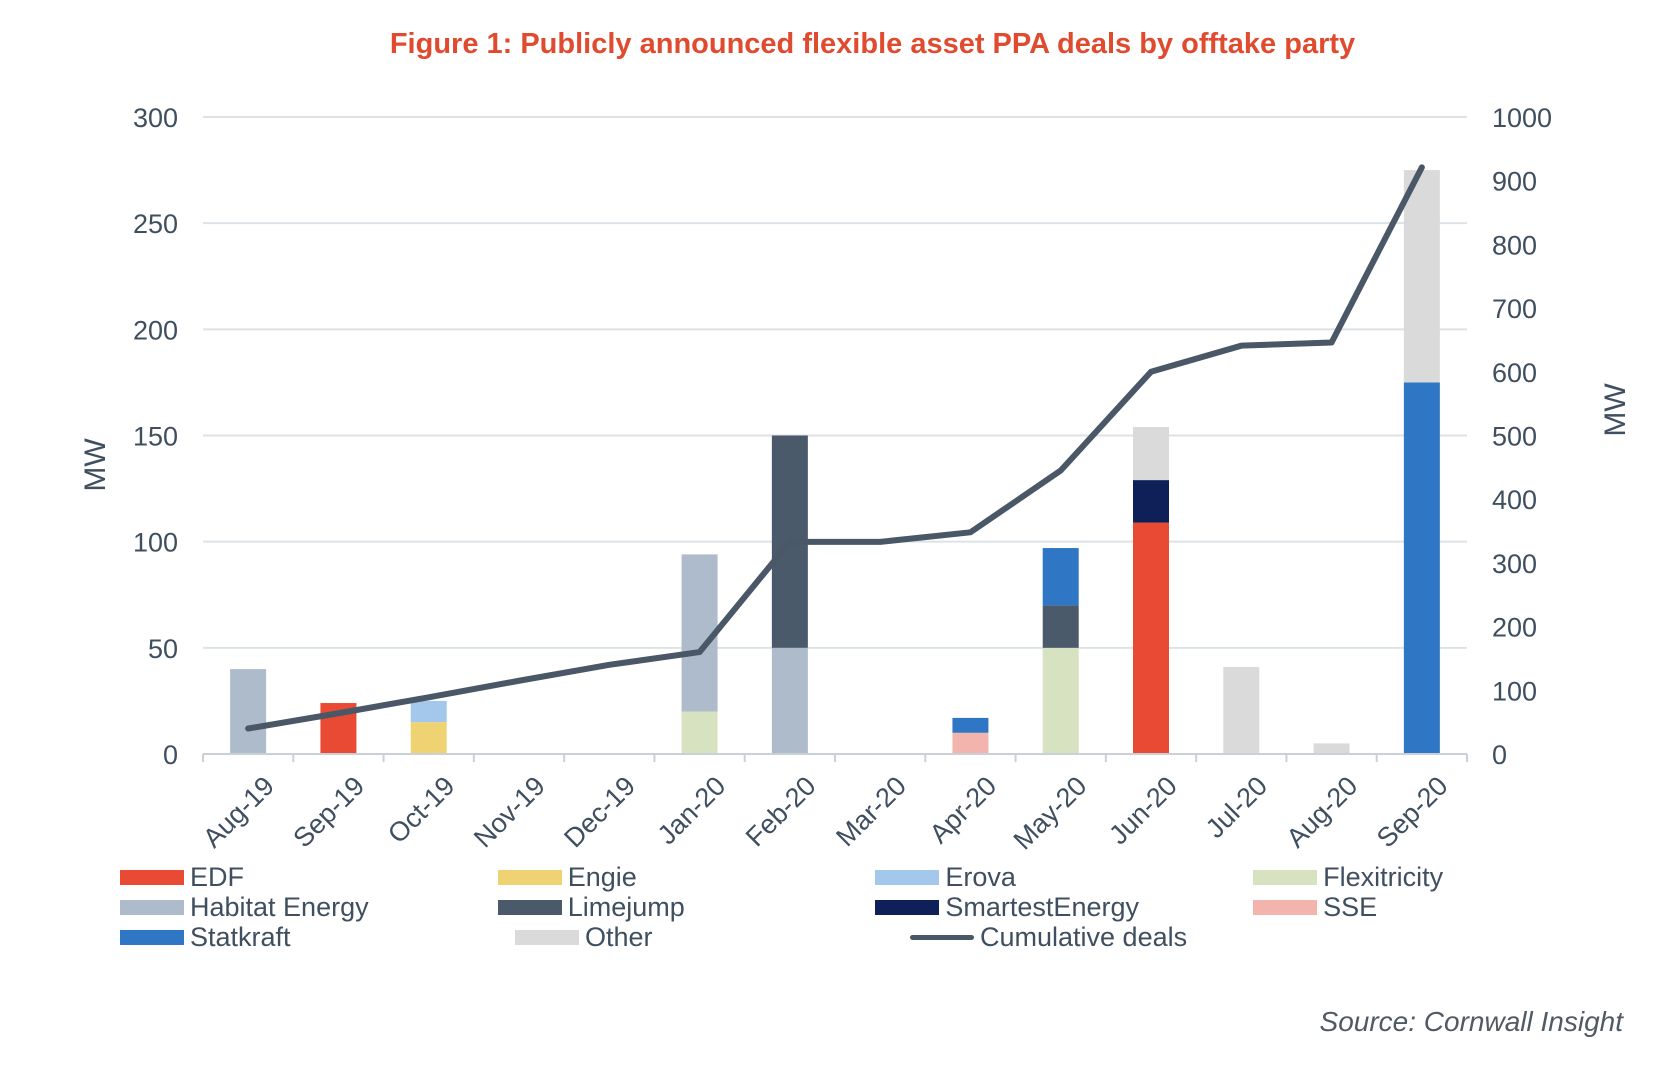 Image resolution: width=1655 pixels, height=1080 pixels. I want to click on y-tick-label: 50, so click(163, 649).